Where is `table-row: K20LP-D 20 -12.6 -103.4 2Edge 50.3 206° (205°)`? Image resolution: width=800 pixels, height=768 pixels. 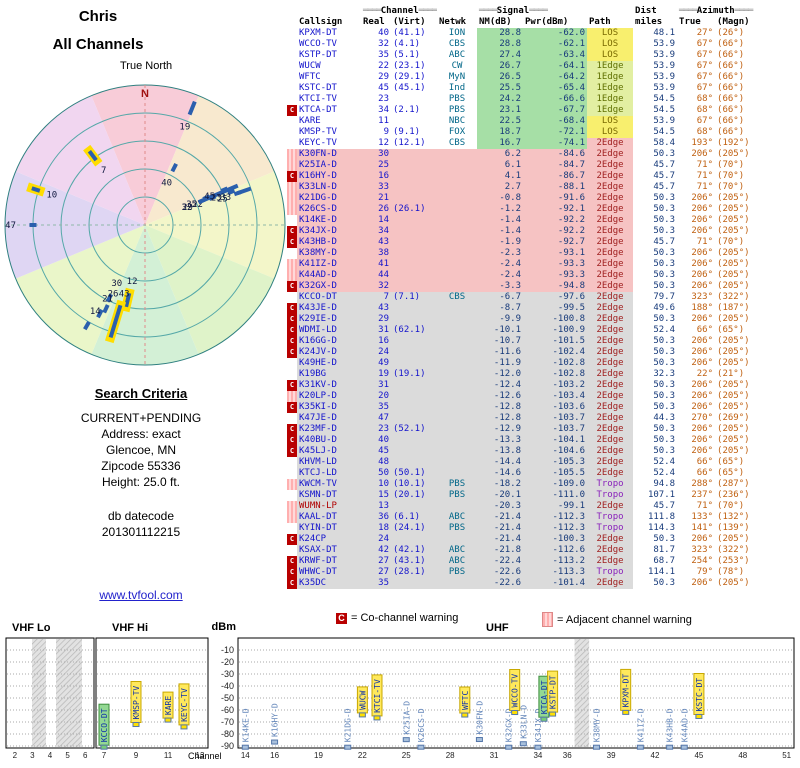 table-row: K20LP-D 20 -12.6 -103.4 2Edge 50.3 206° (205°) is located at coordinates (526, 396).